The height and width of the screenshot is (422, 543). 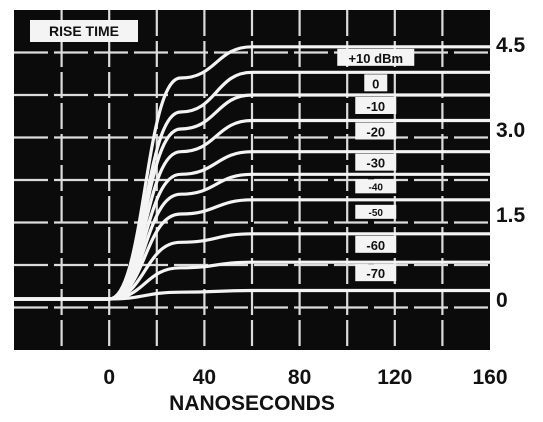 I want to click on y-tick-labels: 0 1.5 3.0 4.5, so click(x=511, y=173).